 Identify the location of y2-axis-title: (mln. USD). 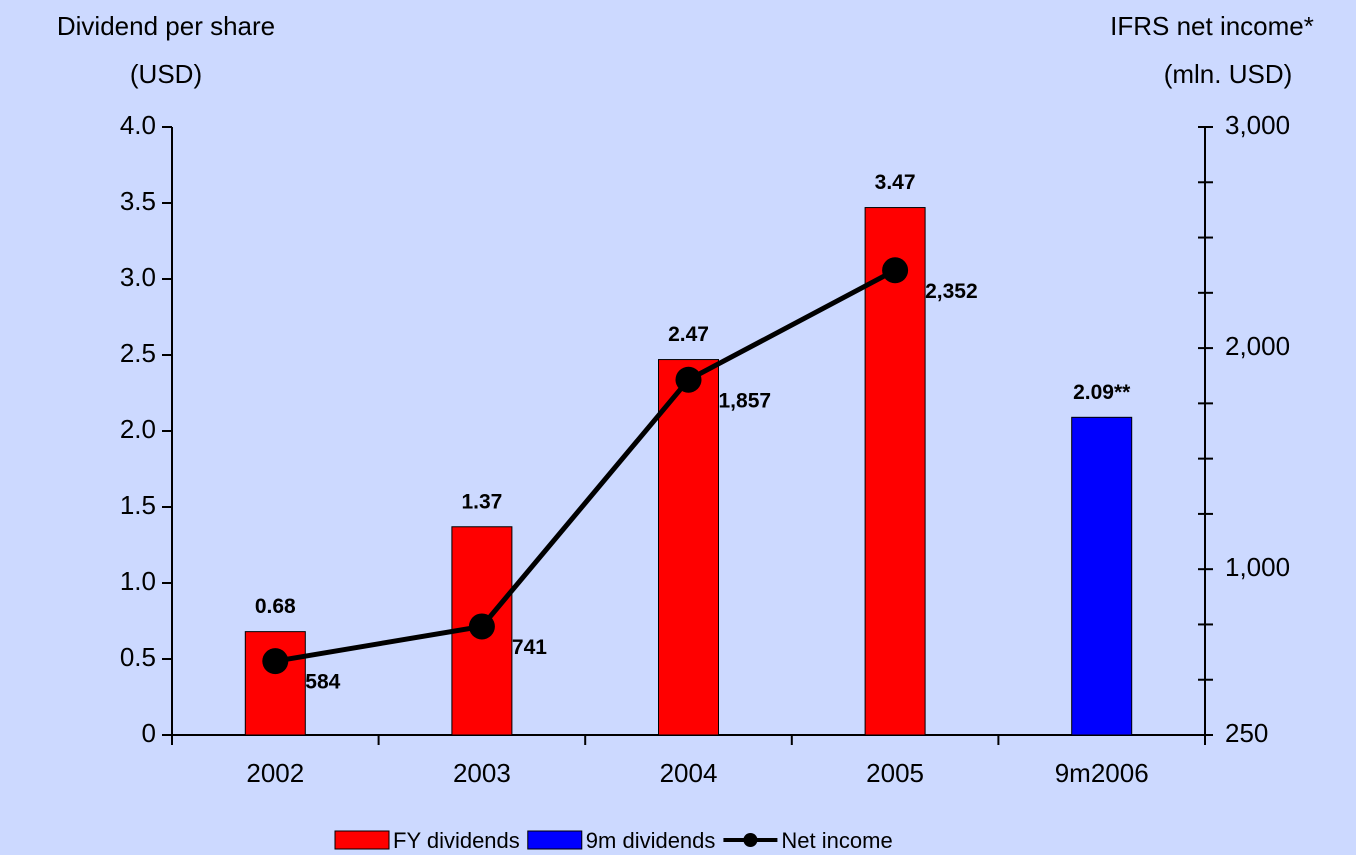
(1228, 74).